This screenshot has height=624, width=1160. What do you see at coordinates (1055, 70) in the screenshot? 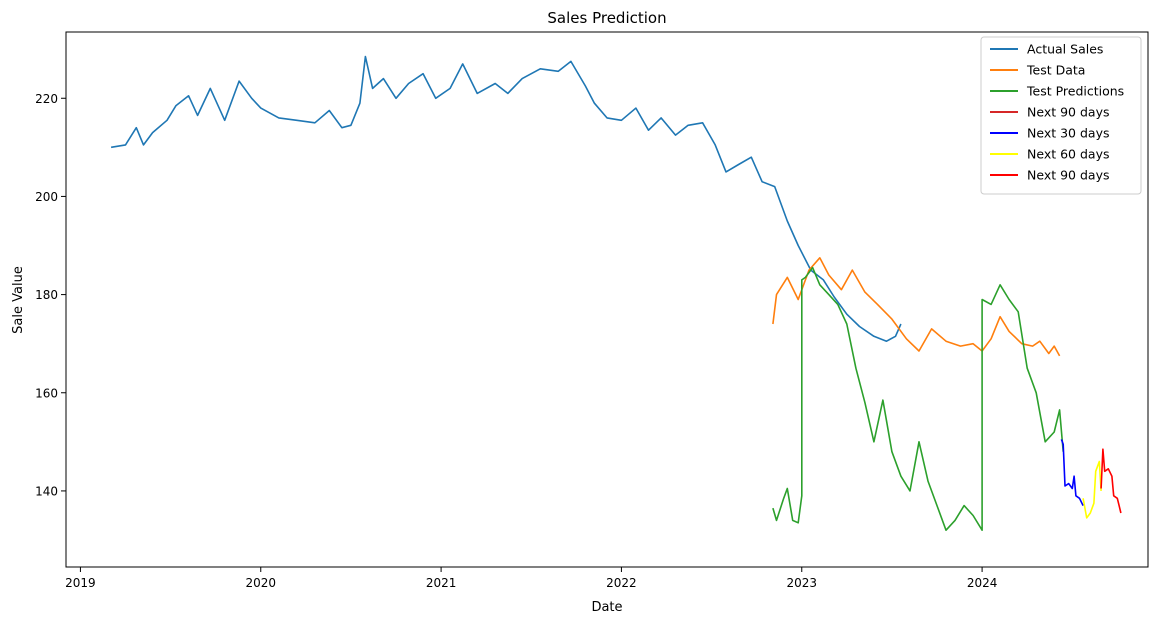
I see `legend-label: Test Data` at bounding box center [1055, 70].